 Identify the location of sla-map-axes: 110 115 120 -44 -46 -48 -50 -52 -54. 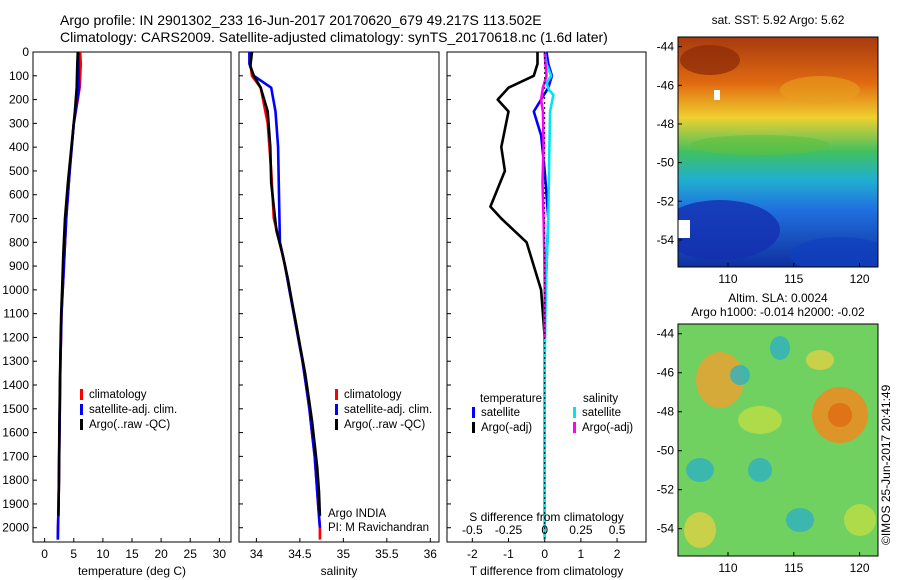
(763, 451).